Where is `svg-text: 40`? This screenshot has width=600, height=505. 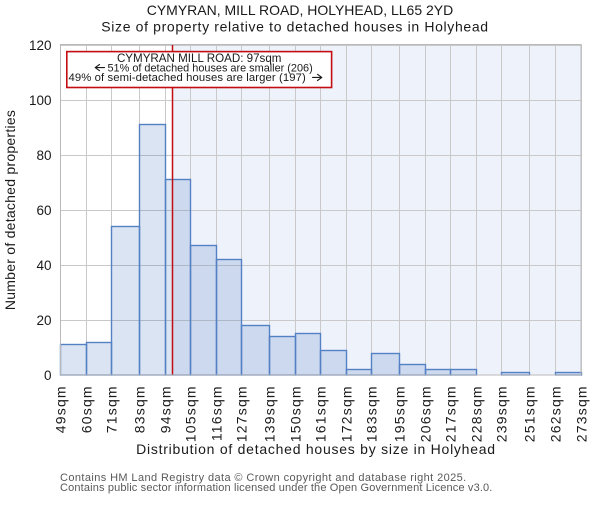 svg-text: 40 is located at coordinates (43, 265).